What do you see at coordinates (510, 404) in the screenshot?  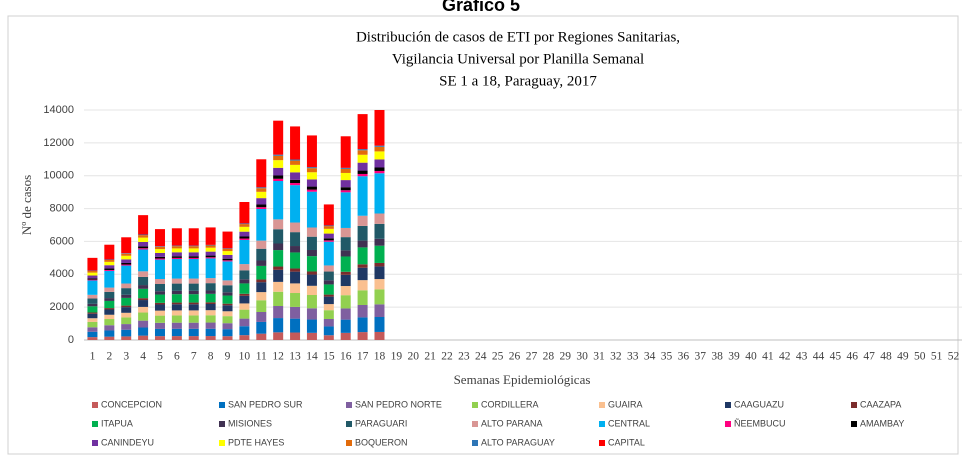 I see `legend-label: CORDILLERA` at bounding box center [510, 404].